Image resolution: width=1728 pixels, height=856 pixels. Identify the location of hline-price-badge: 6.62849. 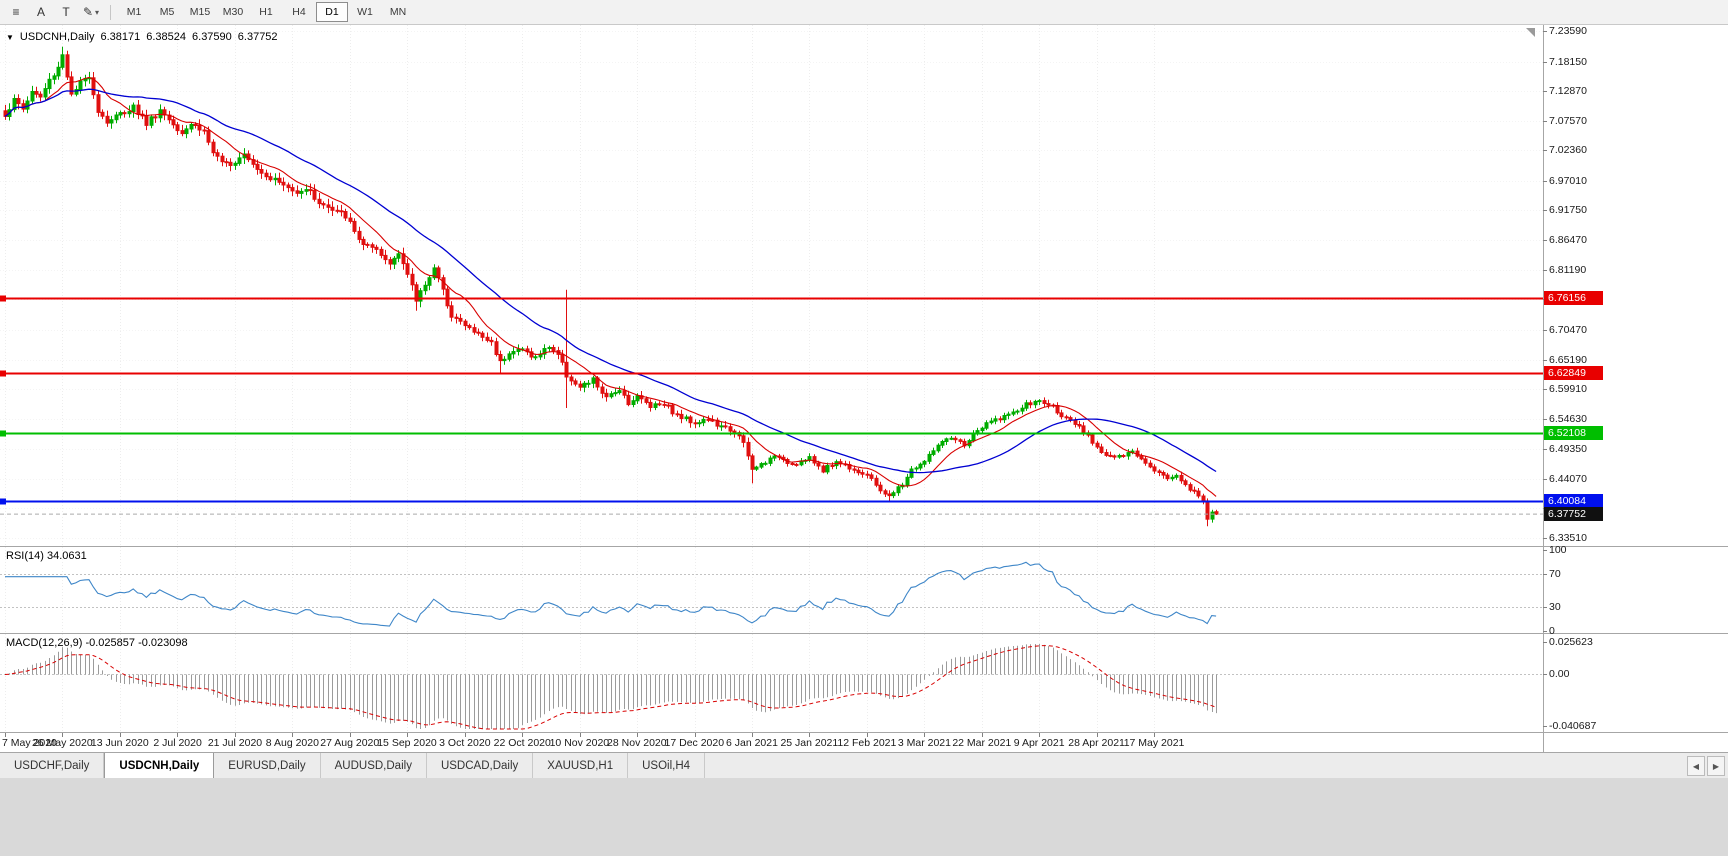
(1573, 372).